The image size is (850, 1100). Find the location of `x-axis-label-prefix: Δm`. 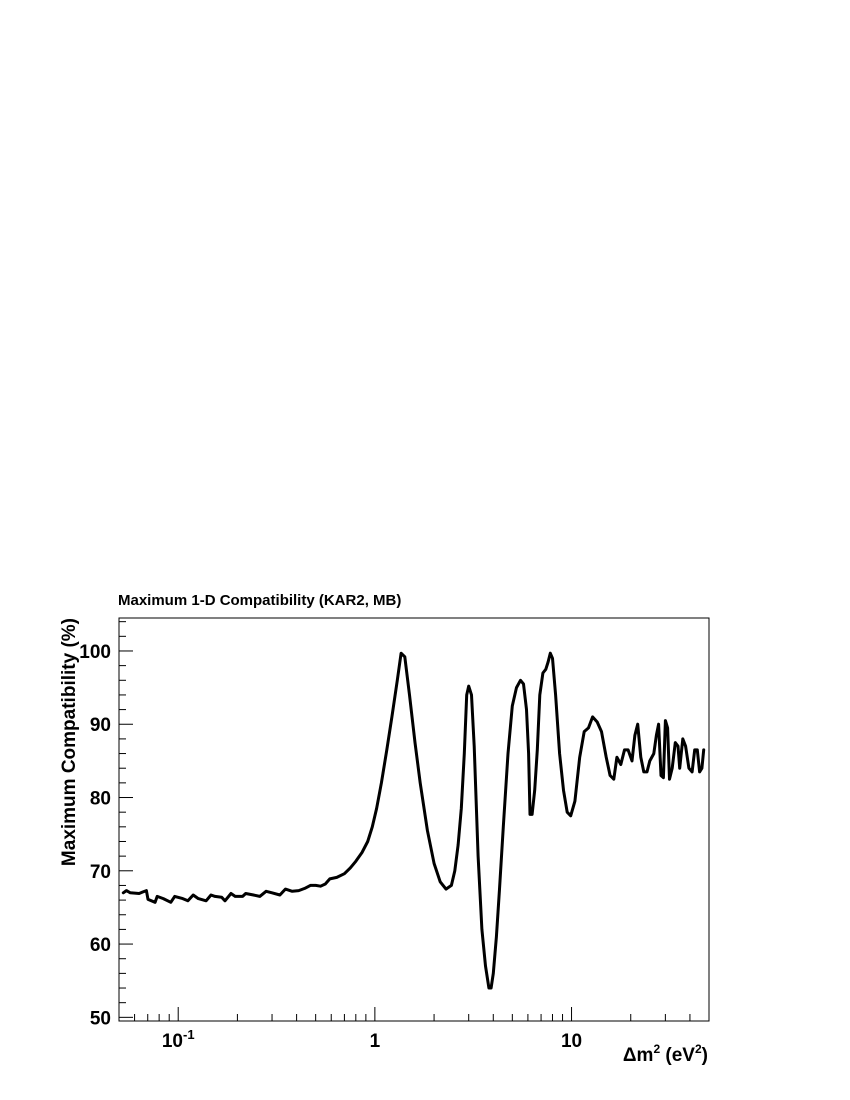

x-axis-label-prefix: Δm is located at coordinates (638, 1055).